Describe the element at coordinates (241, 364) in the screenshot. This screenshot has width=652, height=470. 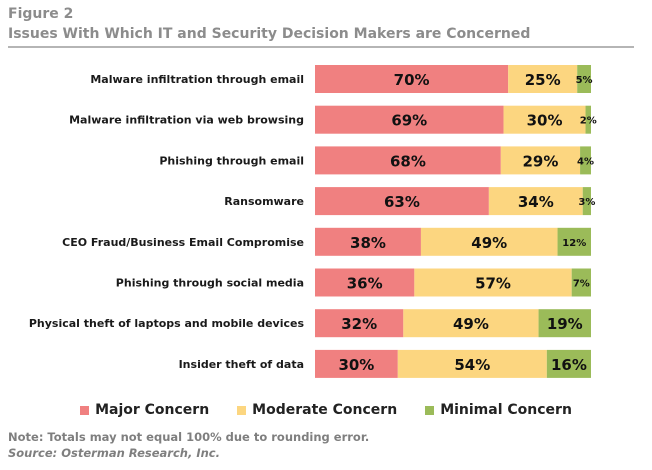
I see `category-label: Insider theft of data` at that location.